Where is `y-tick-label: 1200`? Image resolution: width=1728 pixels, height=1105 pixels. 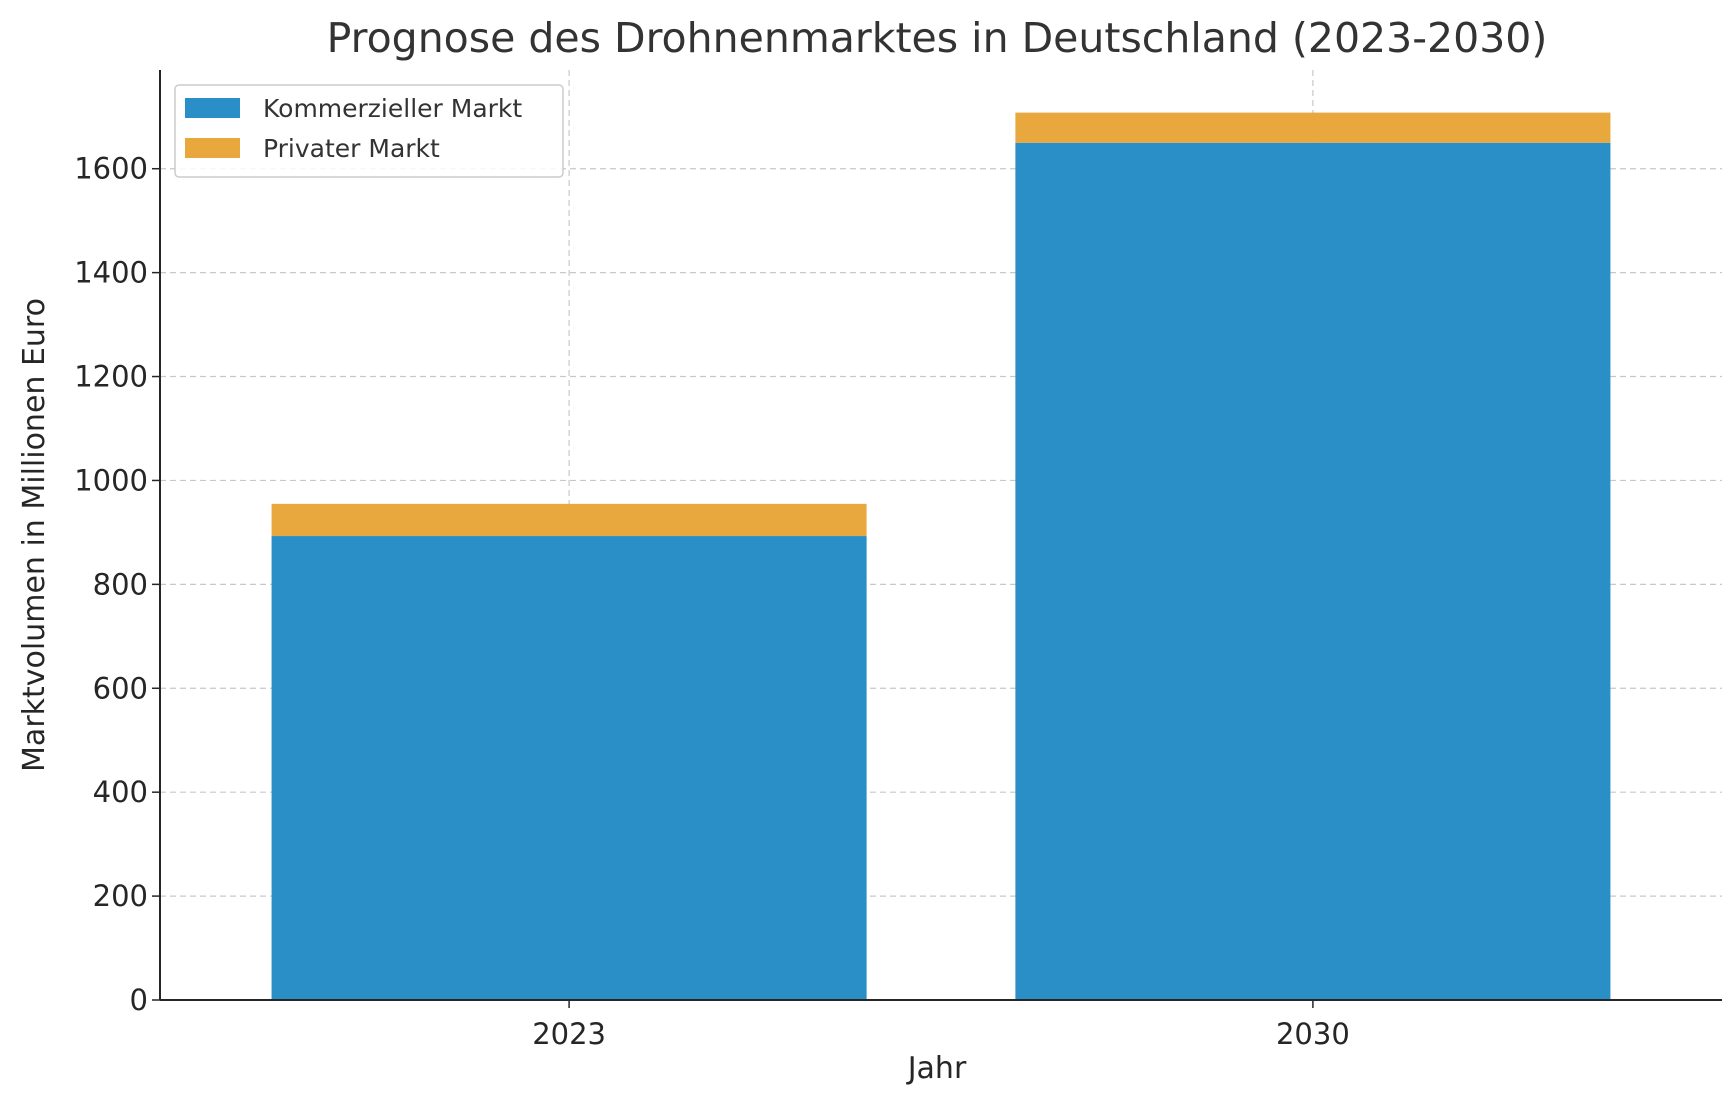 y-tick-label: 1200 is located at coordinates (111, 377).